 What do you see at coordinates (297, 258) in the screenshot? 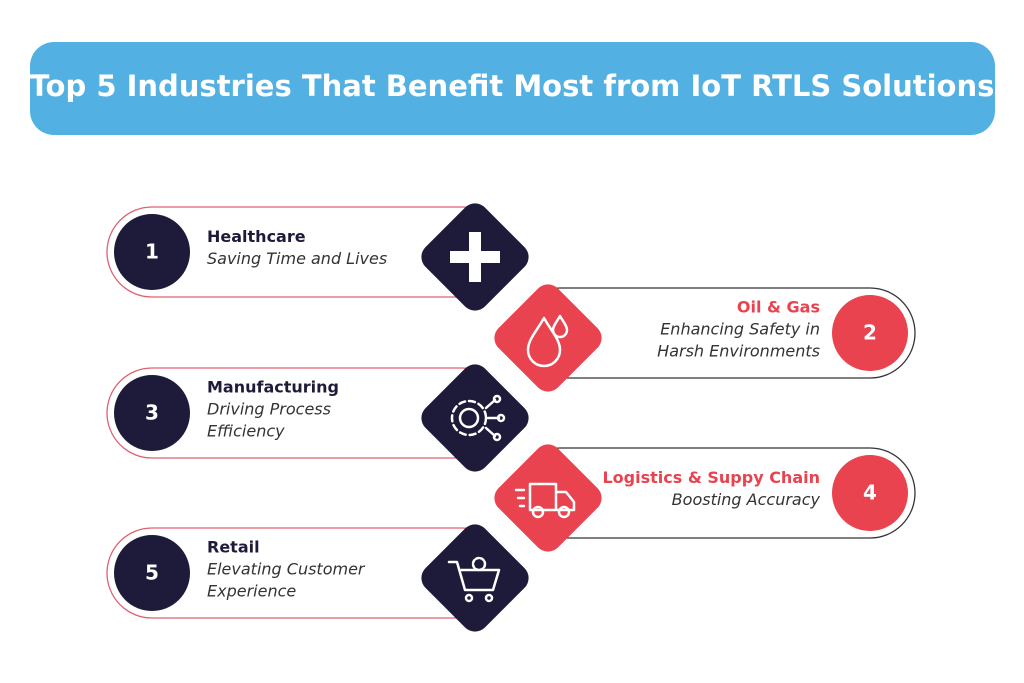
I see `item-subtitle: Saving Time and Lives` at bounding box center [297, 258].